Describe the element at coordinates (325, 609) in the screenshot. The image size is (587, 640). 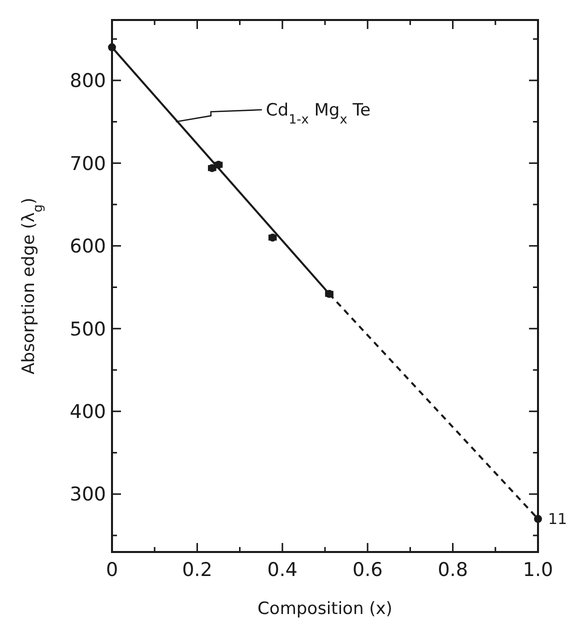
I see `x-axis-title: Composition (x)` at that location.